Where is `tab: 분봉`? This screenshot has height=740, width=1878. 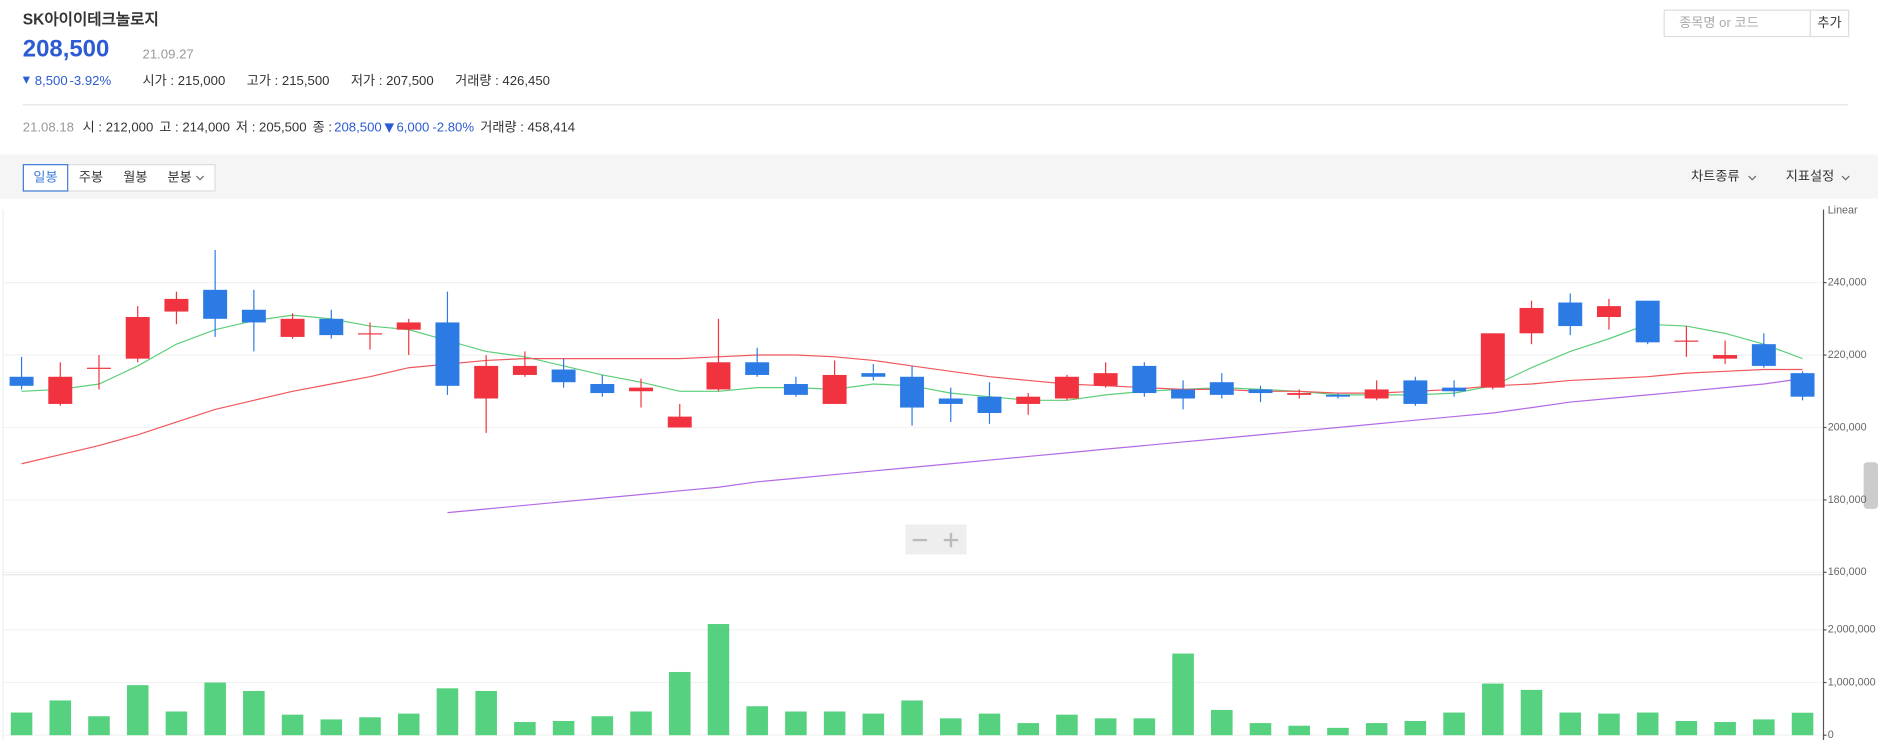 tab: 분봉 is located at coordinates (180, 176).